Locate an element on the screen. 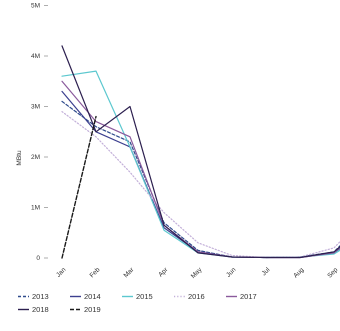 The image size is (340, 331). x-tick-label: May is located at coordinates (197, 273).